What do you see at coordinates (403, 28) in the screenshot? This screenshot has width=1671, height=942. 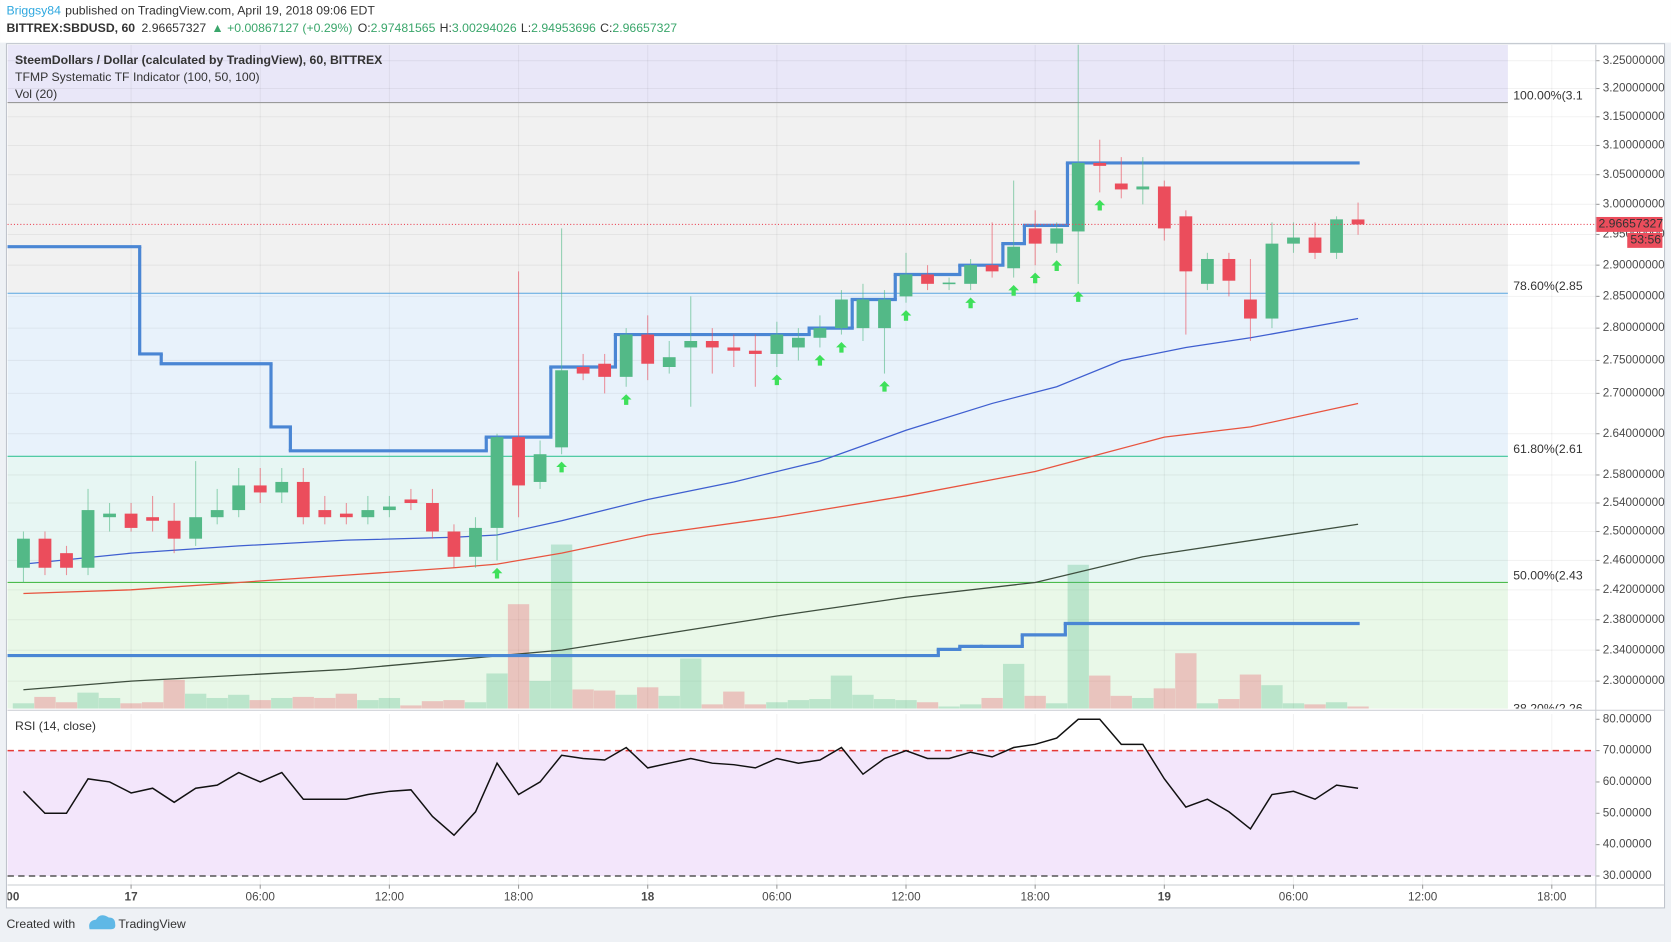 I see `o-value: 2.97481565` at bounding box center [403, 28].